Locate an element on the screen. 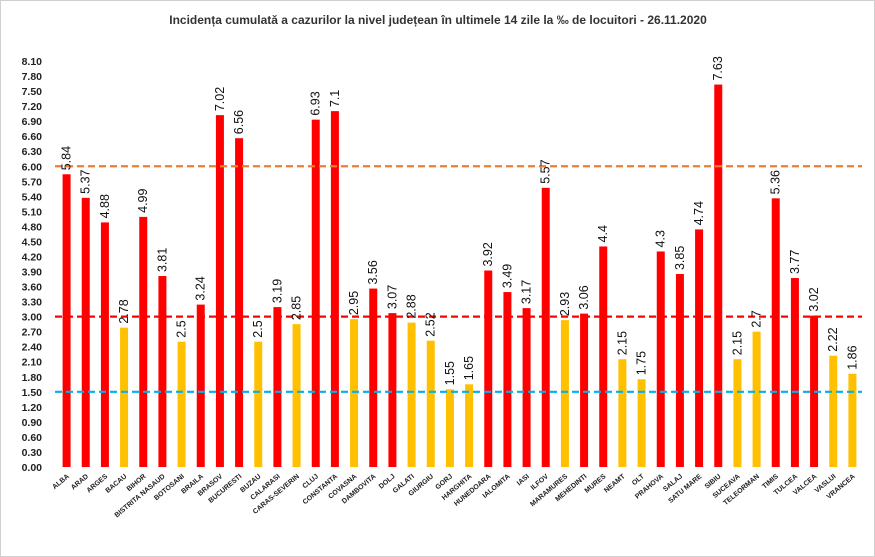 This screenshot has width=875, height=557. y-tick-label: 1.20 is located at coordinates (32, 408).